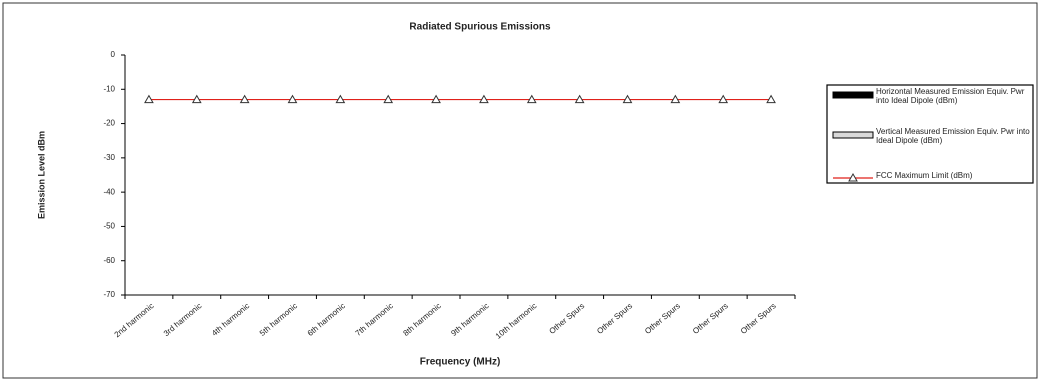  What do you see at coordinates (480, 27) in the screenshot?
I see `chart-title: Radiated Spurious Emissions` at bounding box center [480, 27].